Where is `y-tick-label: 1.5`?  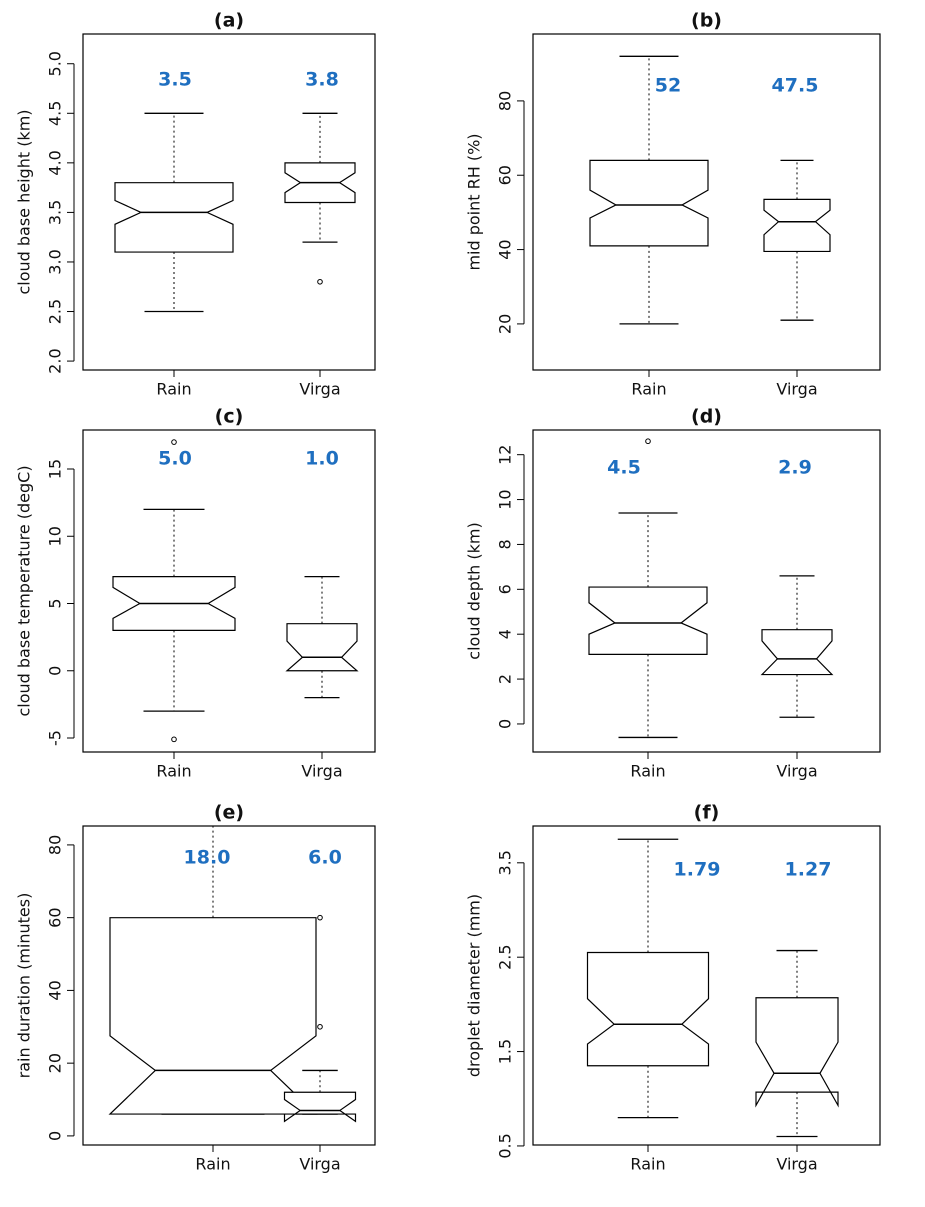
y-tick-label: 1.5 is located at coordinates (505, 1051).